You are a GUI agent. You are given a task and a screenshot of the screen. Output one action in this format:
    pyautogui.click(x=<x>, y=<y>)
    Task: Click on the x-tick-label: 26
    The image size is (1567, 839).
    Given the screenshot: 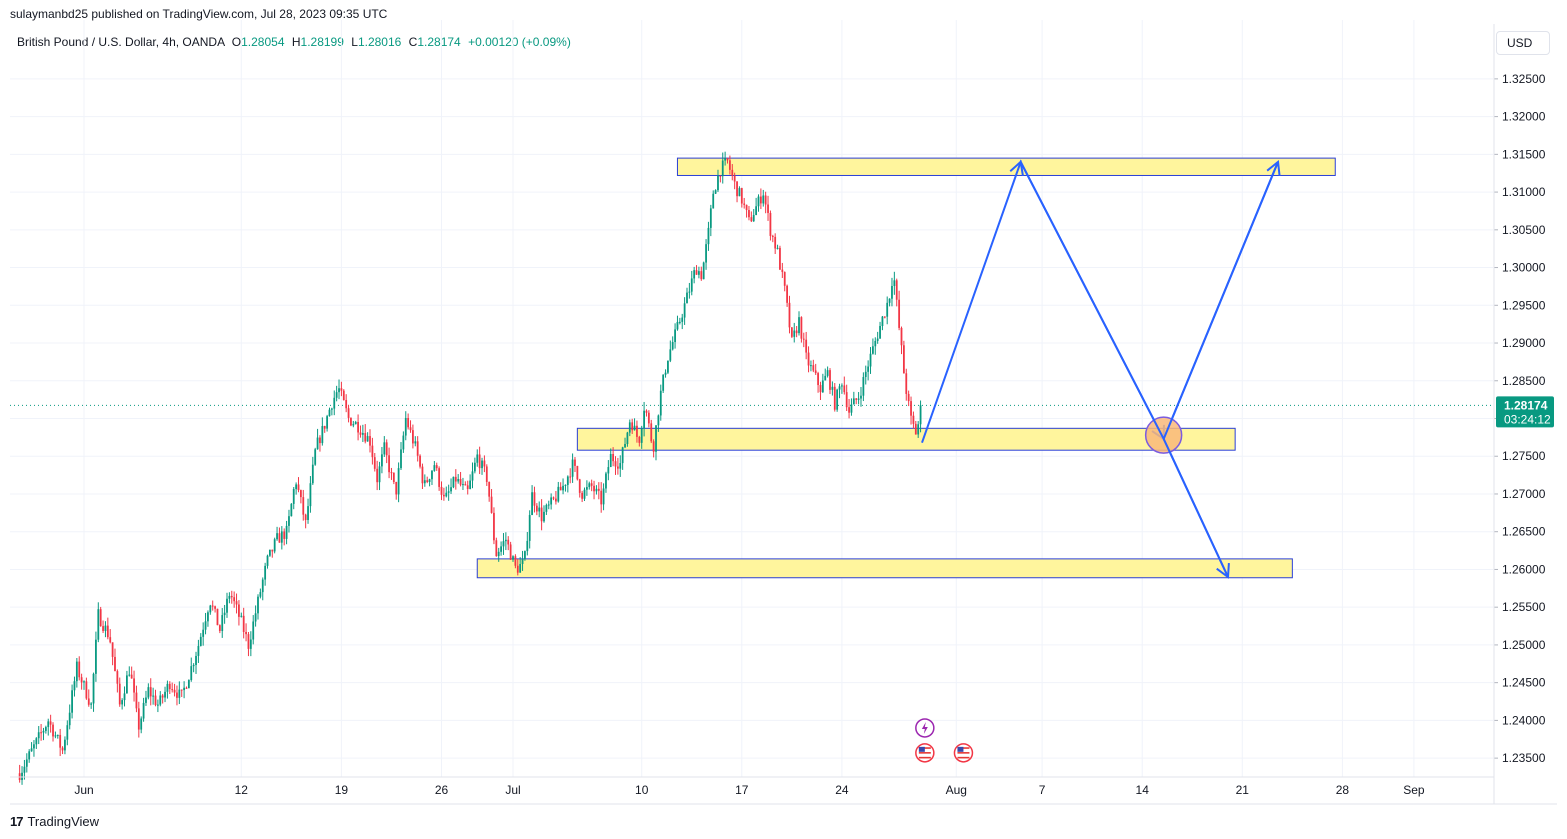 What is the action you would take?
    pyautogui.click(x=442, y=790)
    